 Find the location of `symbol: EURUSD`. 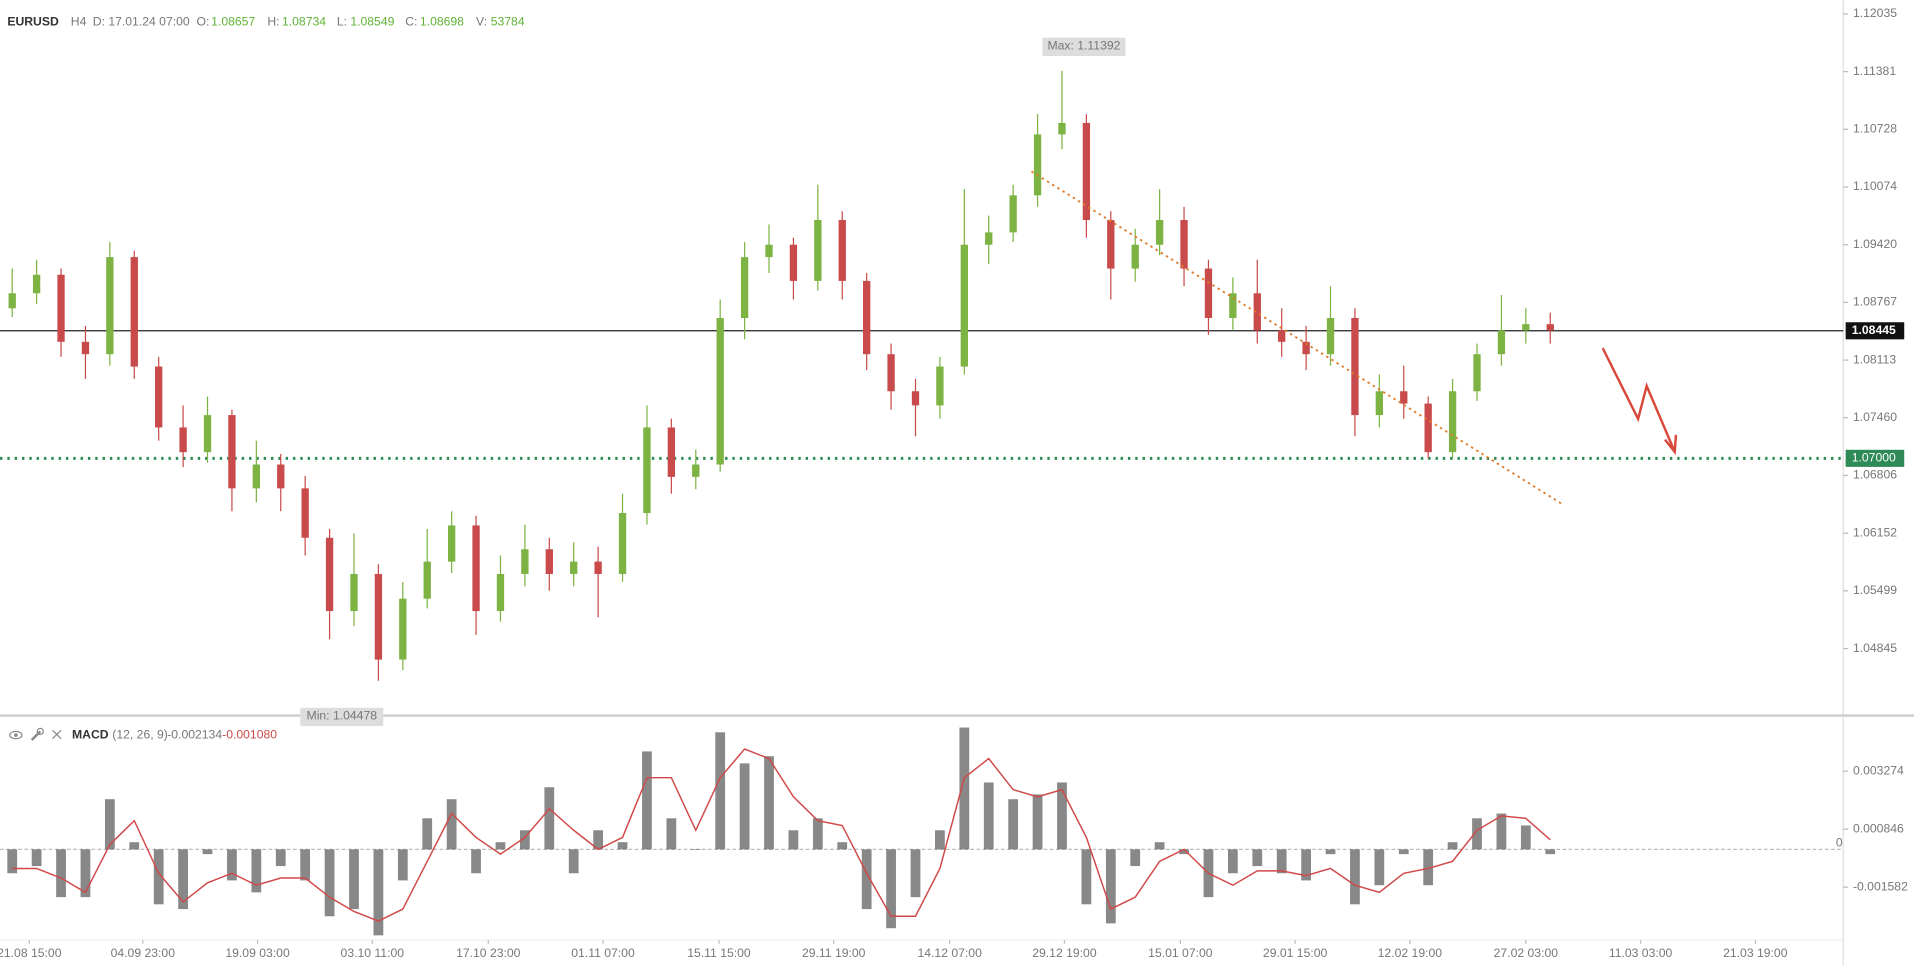

symbol: EURUSD is located at coordinates (33, 21).